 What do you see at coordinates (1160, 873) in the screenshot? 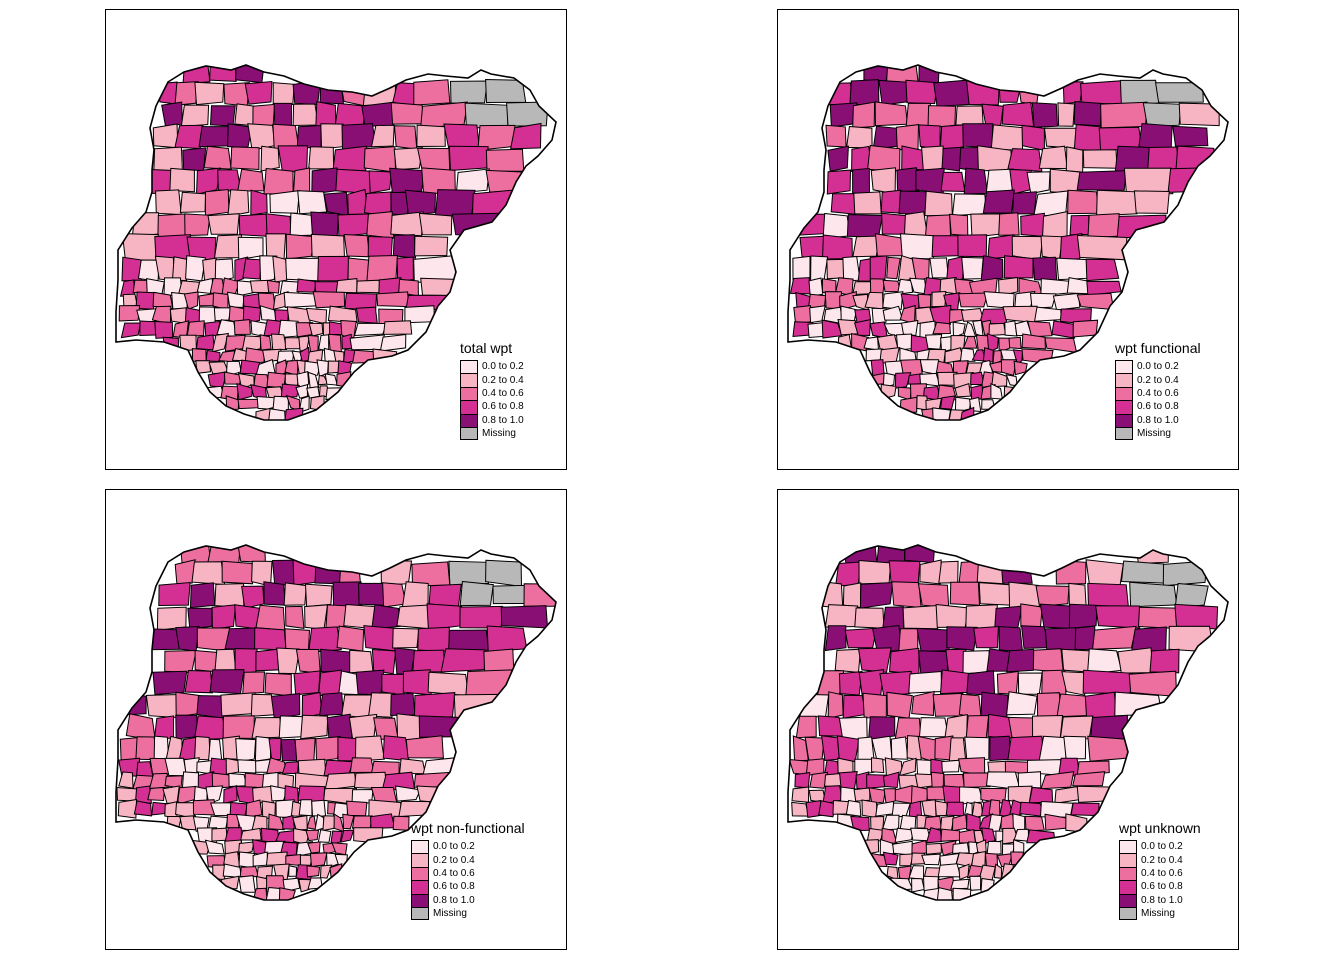
I see `legend-item: 0.4 to 0.6` at bounding box center [1160, 873].